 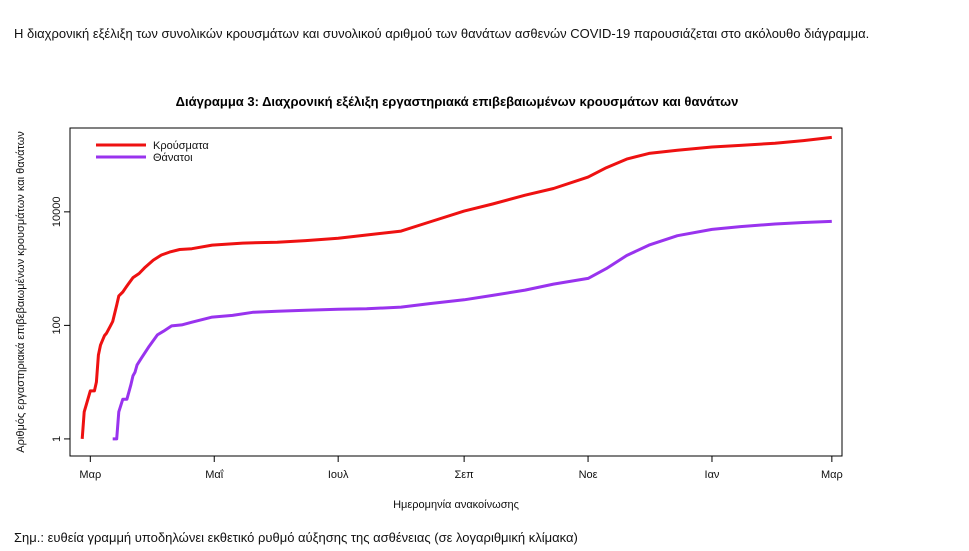 What do you see at coordinates (214, 475) in the screenshot?
I see `x-tick-label: Μαΐ` at bounding box center [214, 475].